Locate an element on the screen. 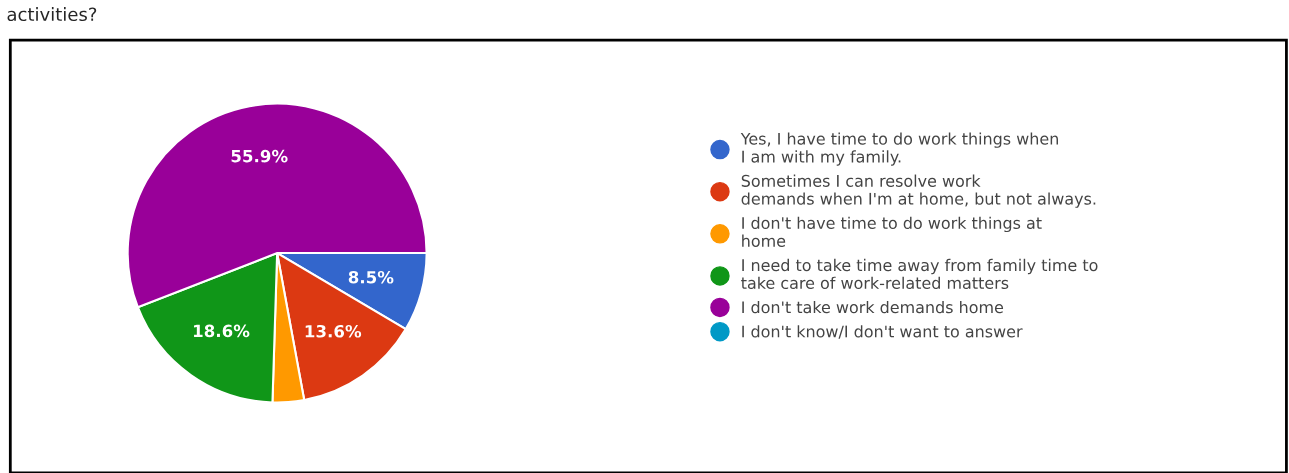  data-label: 8.5% is located at coordinates (371, 277).